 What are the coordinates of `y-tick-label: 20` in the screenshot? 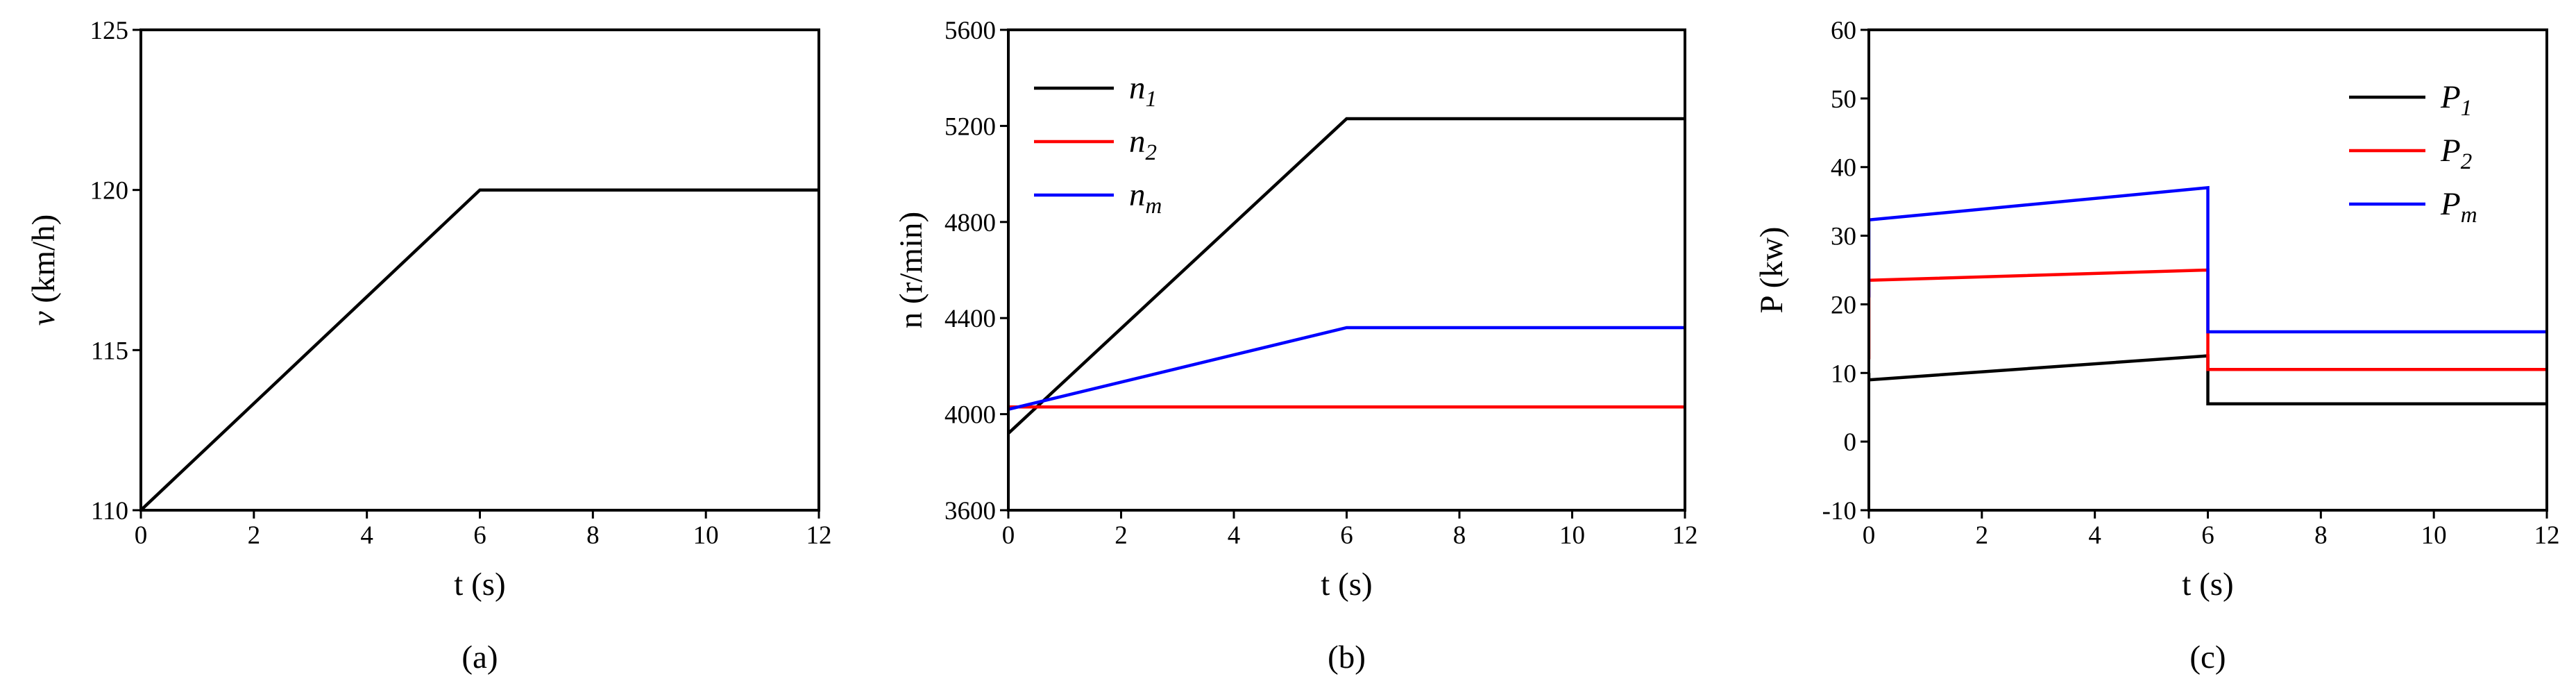 It's located at (1844, 305).